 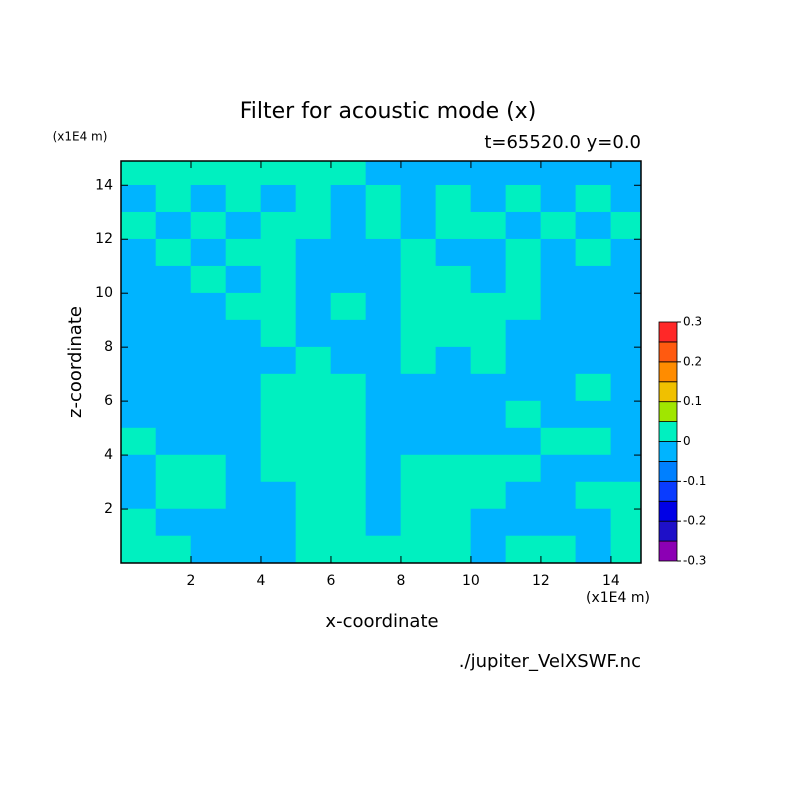 I want to click on colorbar-label: -0.2, so click(x=694, y=521).